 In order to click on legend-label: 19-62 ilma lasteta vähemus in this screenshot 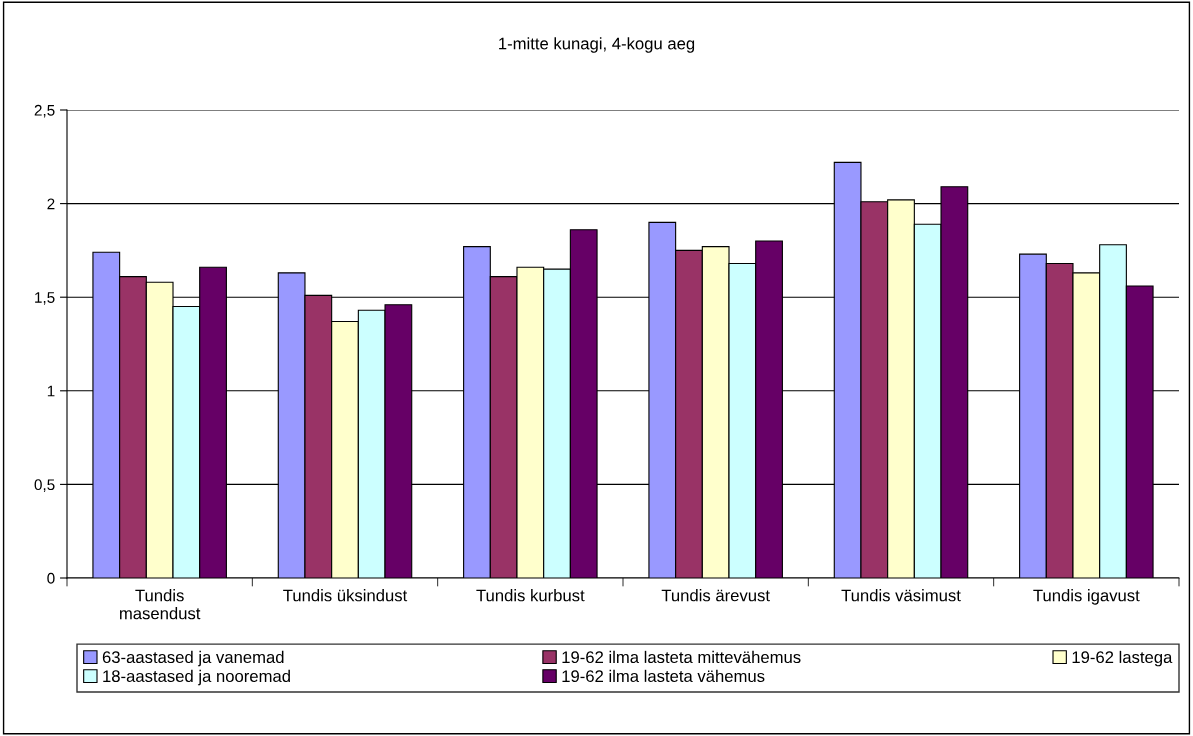, I will do `click(663, 676)`.